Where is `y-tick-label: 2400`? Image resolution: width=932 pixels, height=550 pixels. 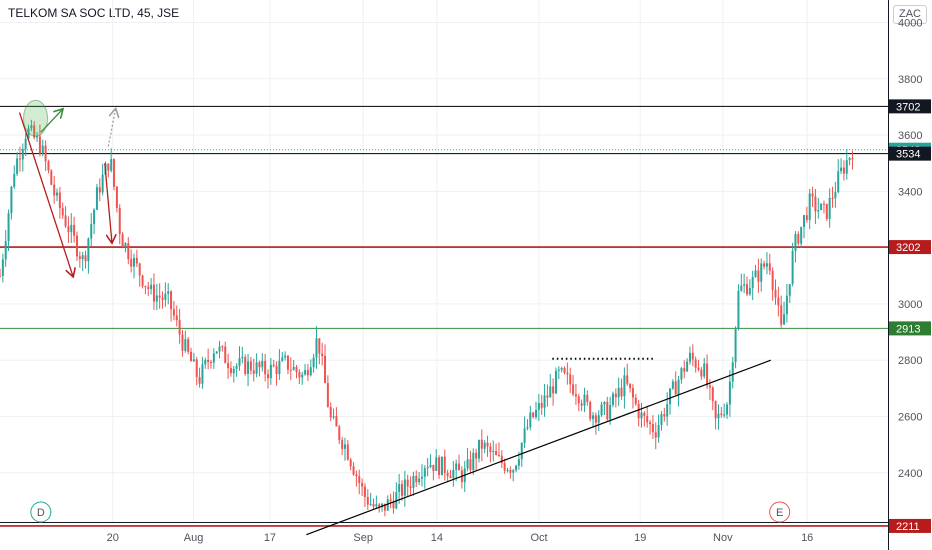
y-tick-label: 2400 is located at coordinates (910, 474).